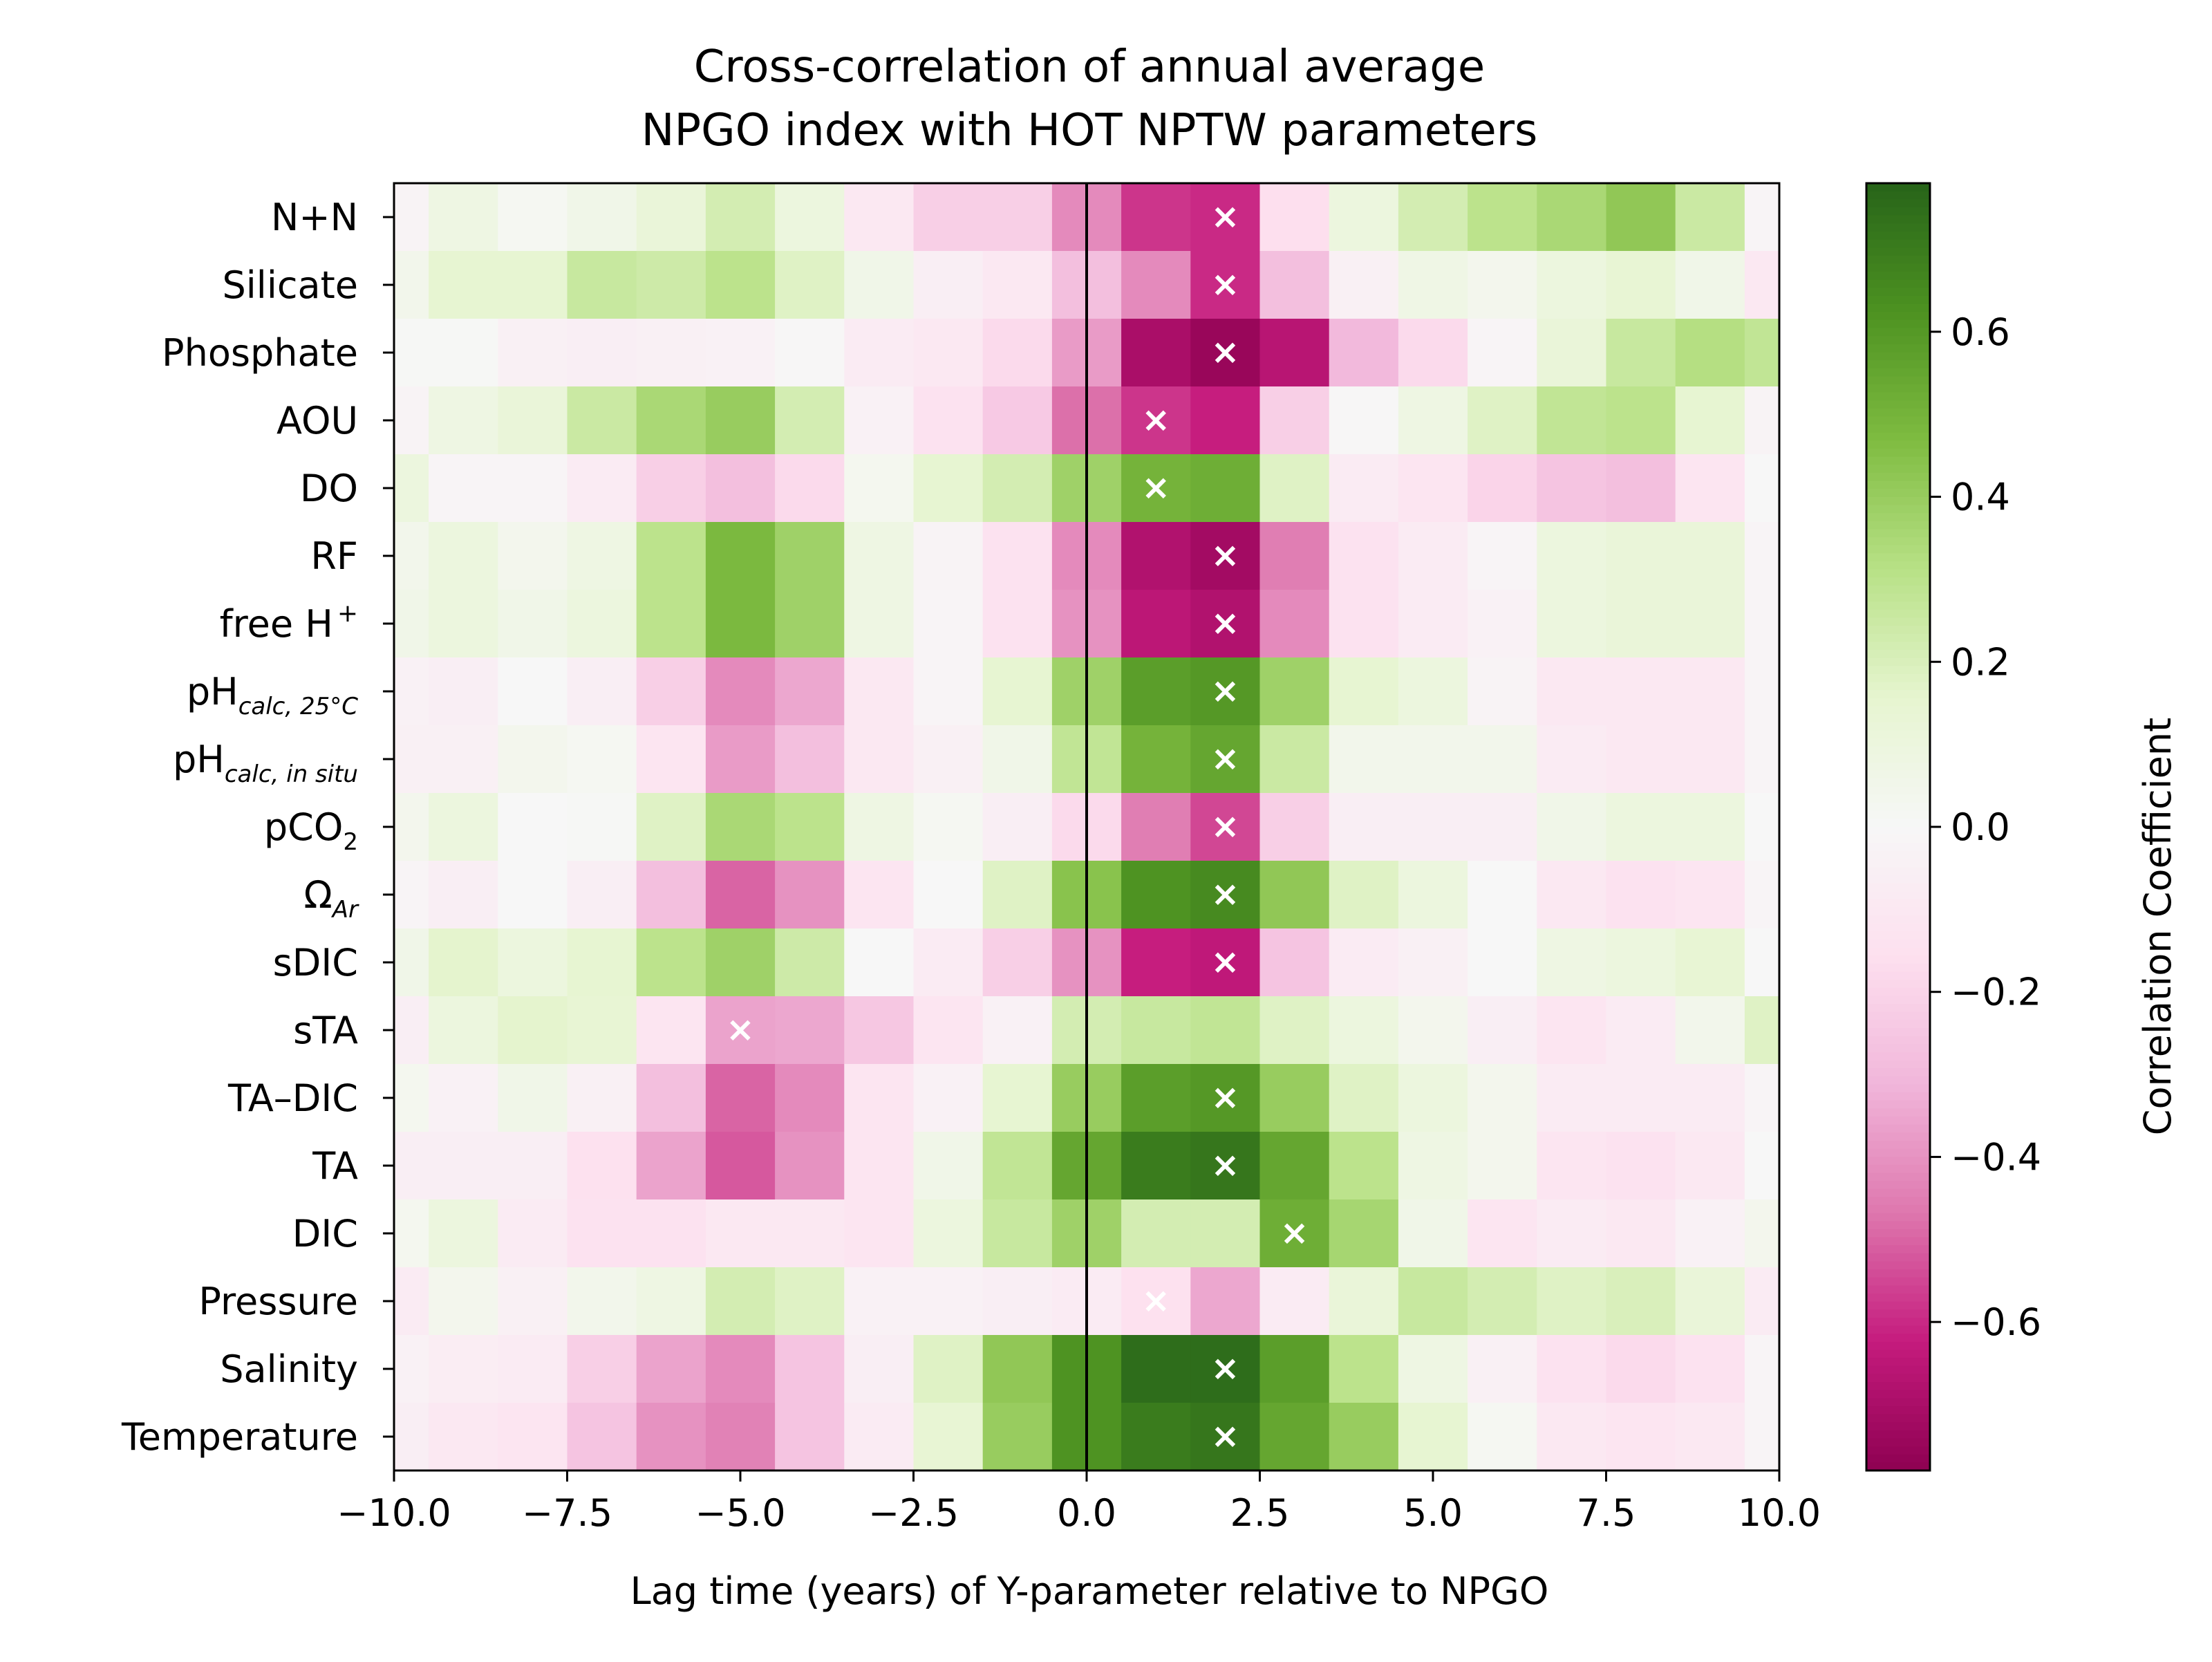 This screenshot has width=2212, height=1662. Describe the element at coordinates (278, 1302) in the screenshot. I see `y-axis-label: Pressure` at that location.